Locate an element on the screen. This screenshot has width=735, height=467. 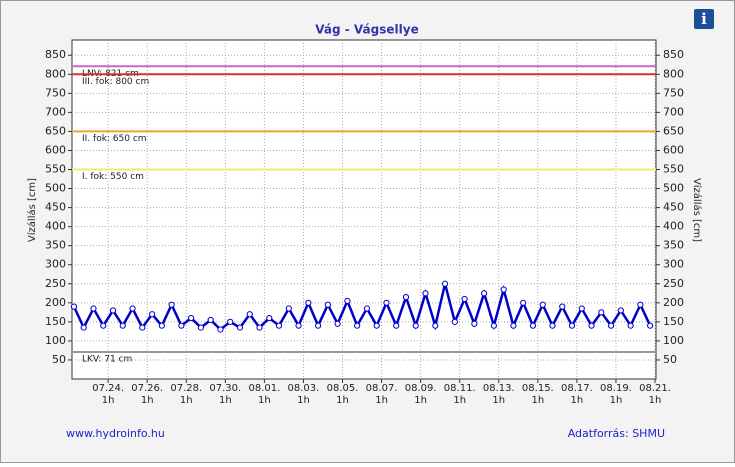
x-tick-label: 08.21. is located at coordinates (655, 388).